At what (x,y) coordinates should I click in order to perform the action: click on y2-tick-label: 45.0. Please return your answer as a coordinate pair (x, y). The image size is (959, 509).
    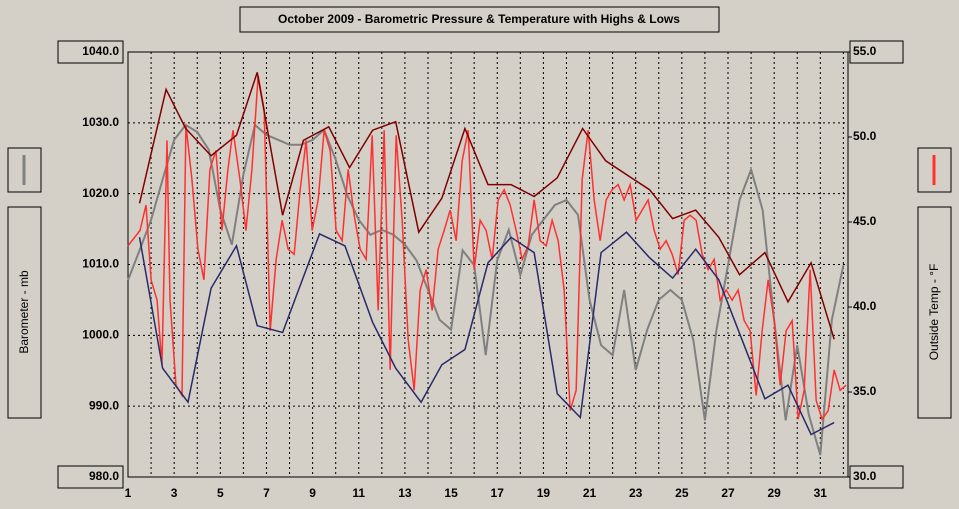
    Looking at the image, I should click on (865, 221).